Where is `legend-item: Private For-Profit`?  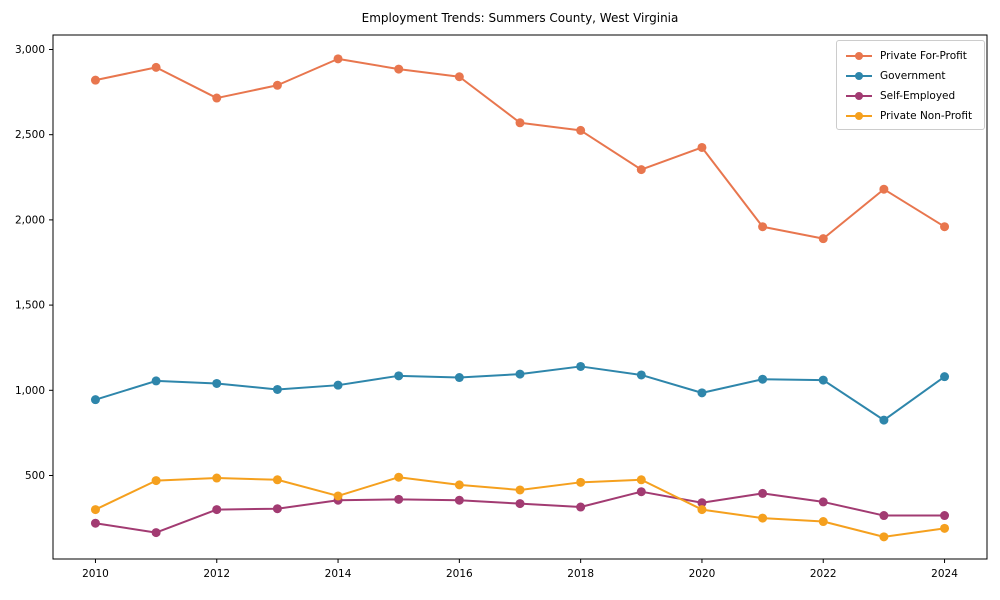
legend-item: Private For-Profit is located at coordinates (911, 55).